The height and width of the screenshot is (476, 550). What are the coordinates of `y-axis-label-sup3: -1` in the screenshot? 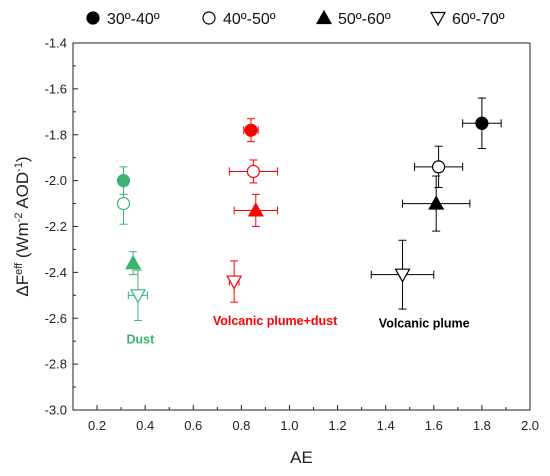 It's located at (19, 167).